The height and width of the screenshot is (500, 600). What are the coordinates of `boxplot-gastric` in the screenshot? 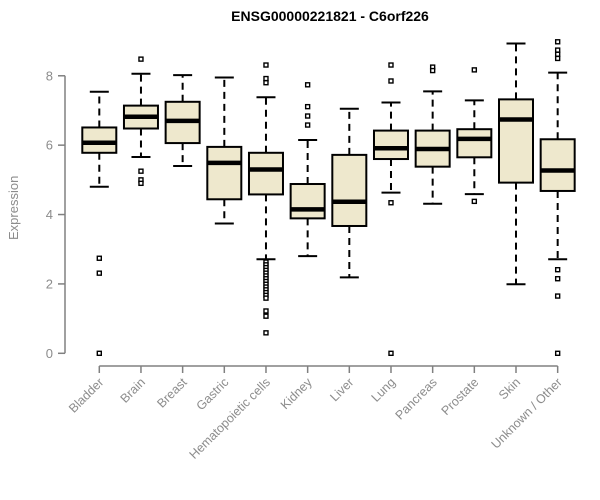 It's located at (224, 150).